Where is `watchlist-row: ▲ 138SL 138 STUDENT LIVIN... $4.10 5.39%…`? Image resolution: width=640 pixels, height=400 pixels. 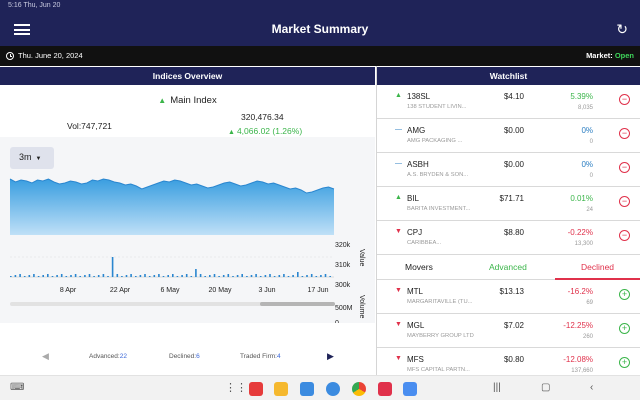 watchlist-row: ▲ 138SL 138 STUDENT LIVIN... $4.10 5.39%… is located at coordinates (508, 102).